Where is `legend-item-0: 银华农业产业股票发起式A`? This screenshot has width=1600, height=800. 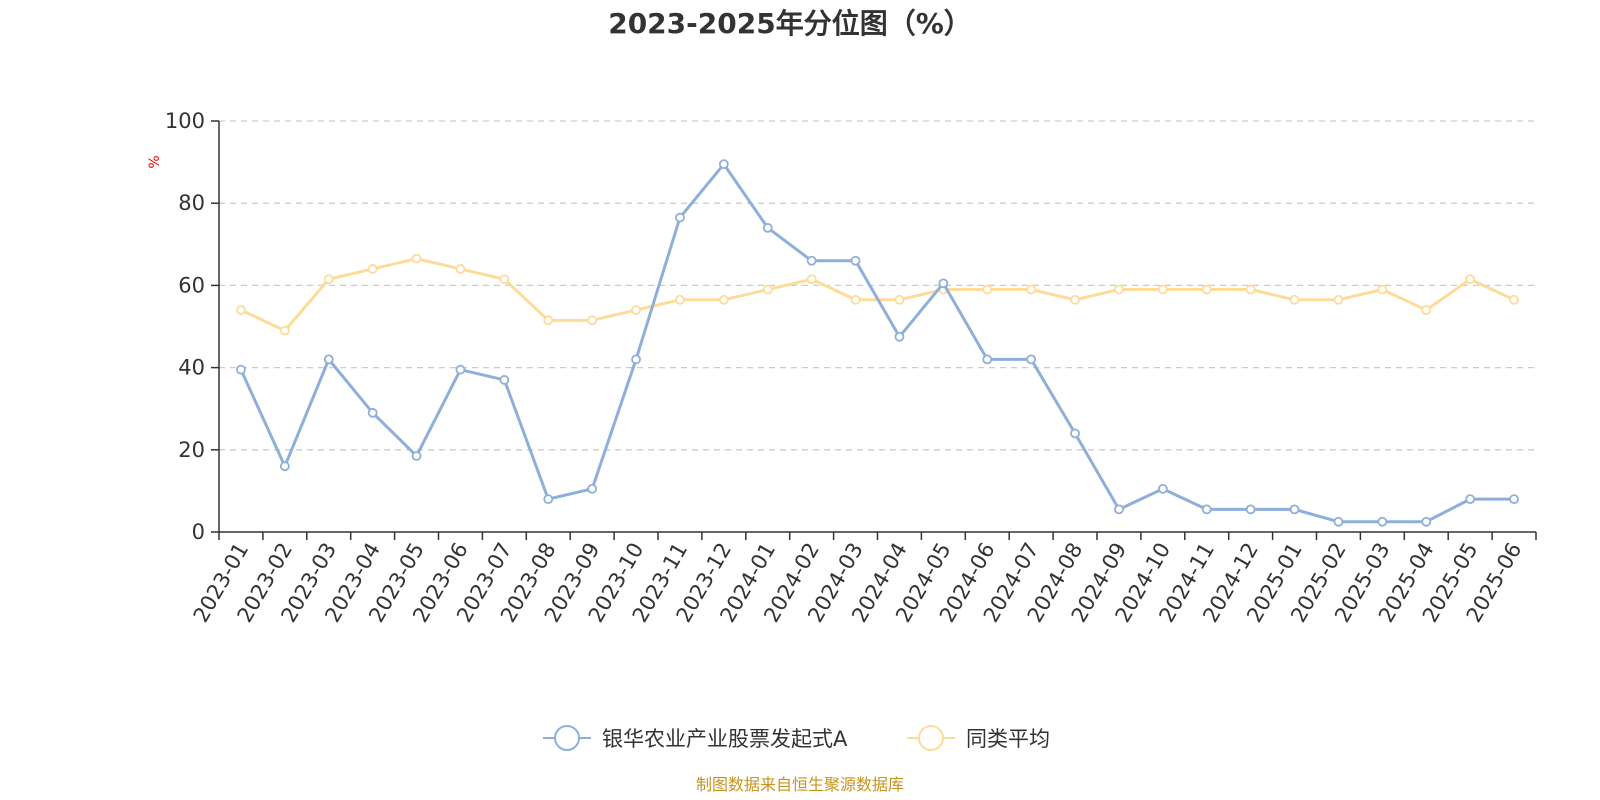 legend-item-0: 银华农业产业股票发起式A is located at coordinates (695, 738).